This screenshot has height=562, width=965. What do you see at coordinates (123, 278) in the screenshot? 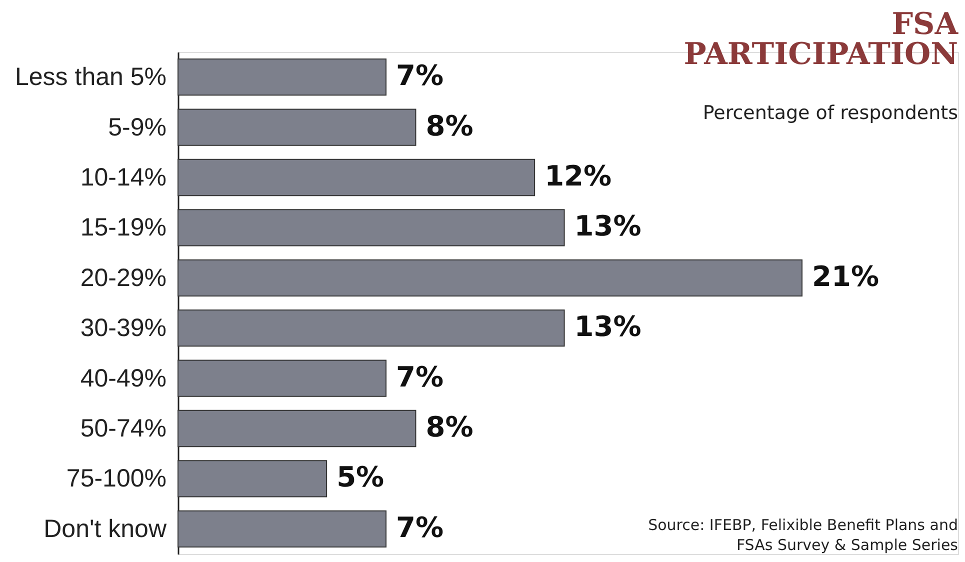
I see `y-tick-label: 20-29%` at bounding box center [123, 278].